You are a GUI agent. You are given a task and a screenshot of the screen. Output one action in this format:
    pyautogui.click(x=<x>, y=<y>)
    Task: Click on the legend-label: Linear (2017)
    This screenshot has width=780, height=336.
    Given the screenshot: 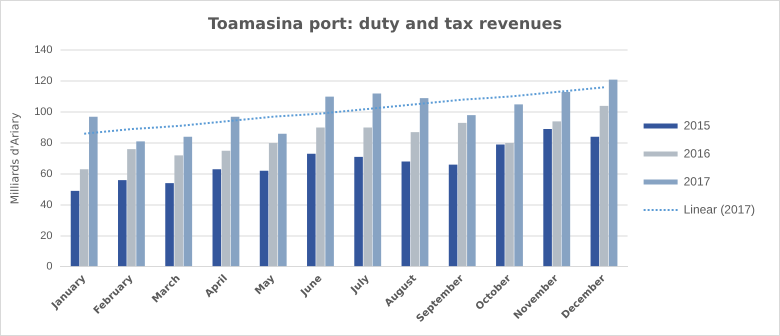 What is the action you would take?
    pyautogui.click(x=720, y=209)
    